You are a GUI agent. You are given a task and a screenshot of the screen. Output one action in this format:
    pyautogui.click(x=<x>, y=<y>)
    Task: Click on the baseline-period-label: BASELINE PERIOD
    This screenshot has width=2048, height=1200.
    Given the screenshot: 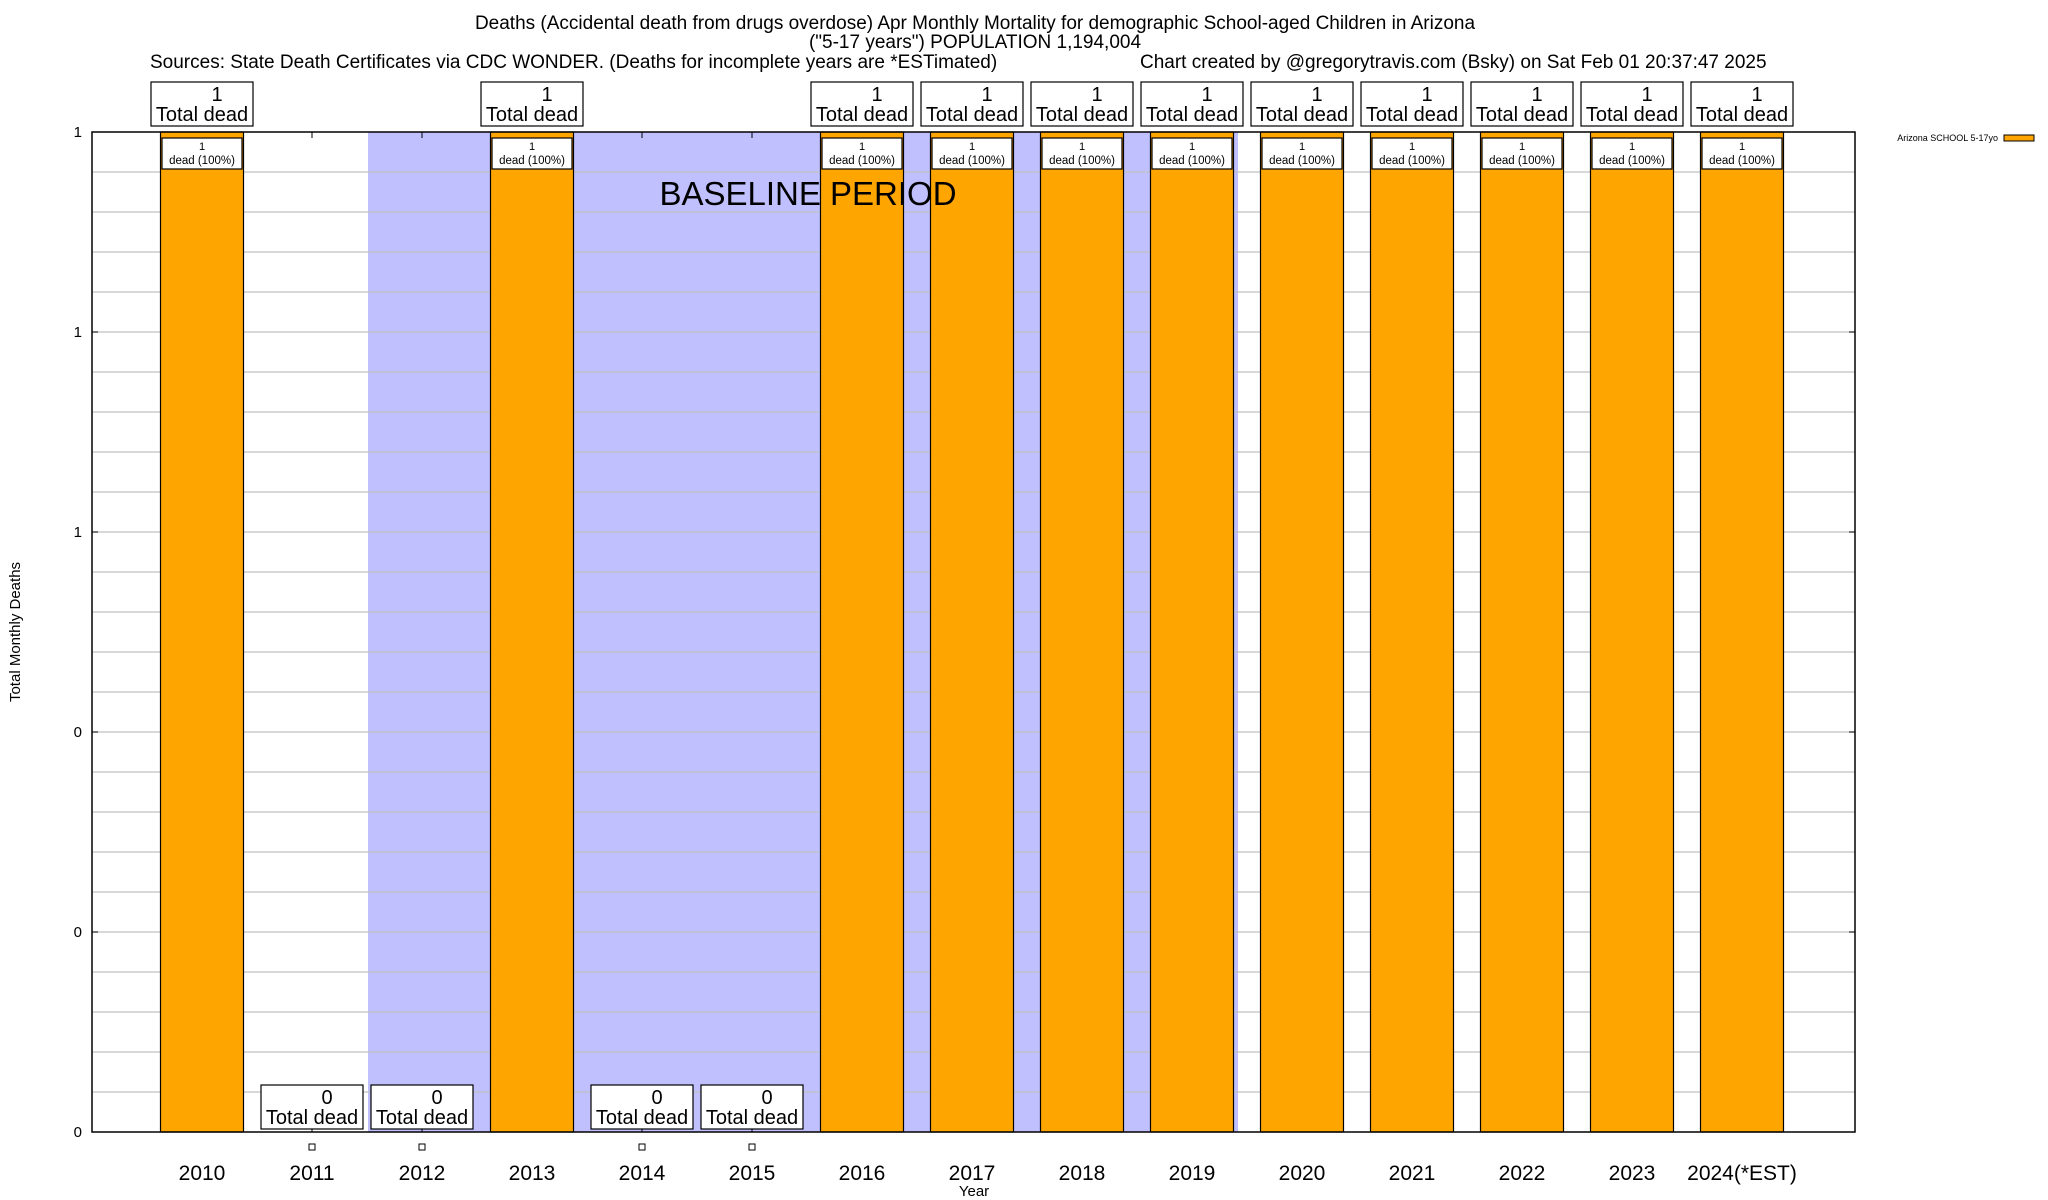 What is the action you would take?
    pyautogui.click(x=807, y=193)
    